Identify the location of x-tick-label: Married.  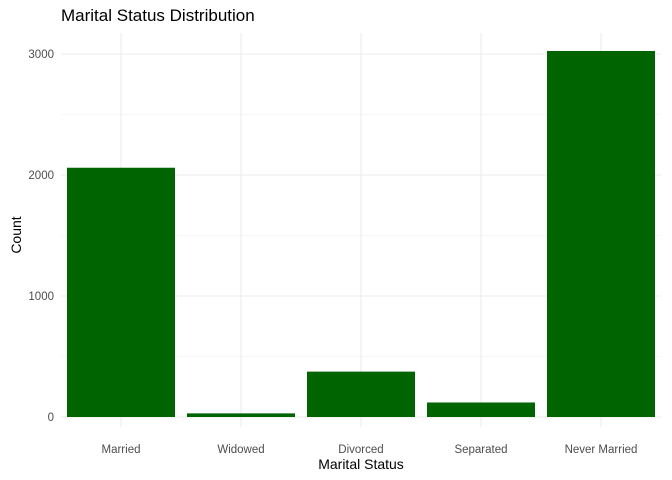
(121, 450).